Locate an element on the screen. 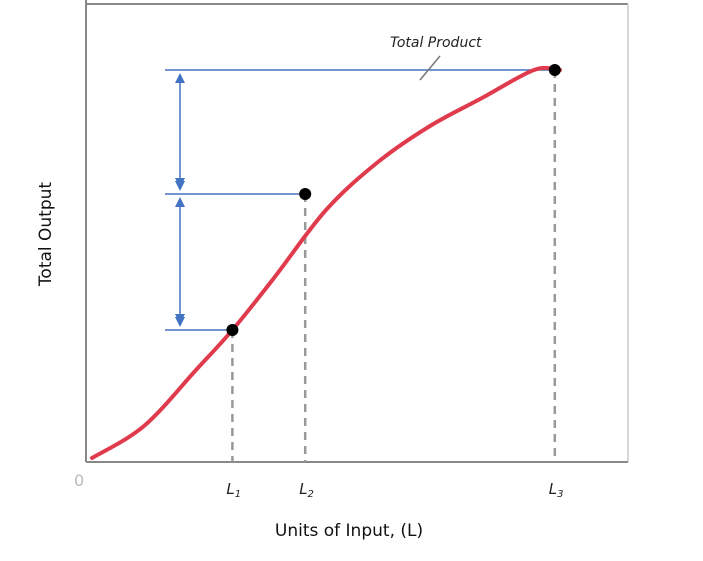  curve-label-leader is located at coordinates (430, 68).